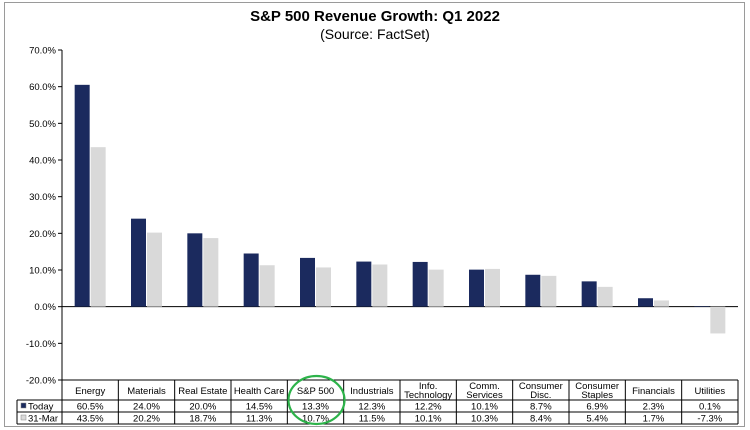  What do you see at coordinates (541, 419) in the screenshot?
I see `data-label: 8.4%` at bounding box center [541, 419].